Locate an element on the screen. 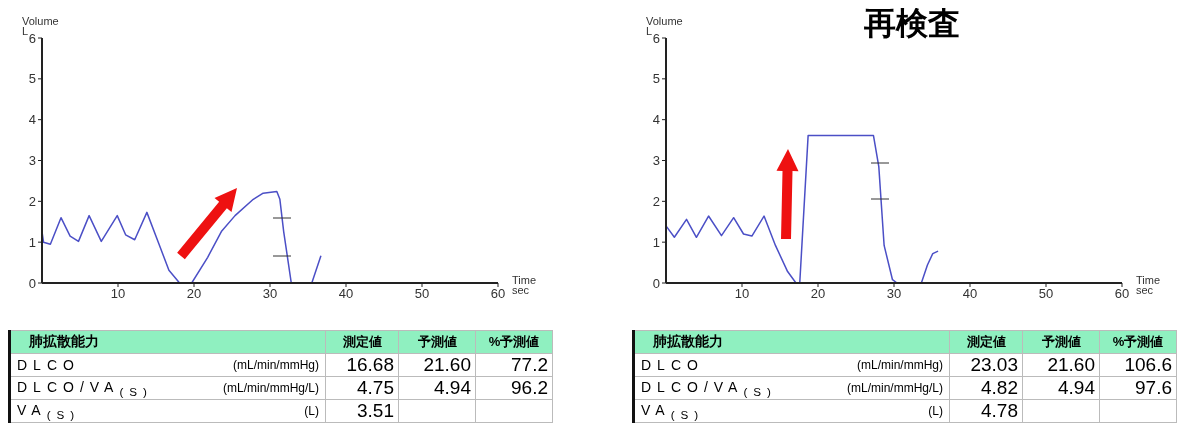 The height and width of the screenshot is (432, 1182). text: 4.78 is located at coordinates (999, 410).